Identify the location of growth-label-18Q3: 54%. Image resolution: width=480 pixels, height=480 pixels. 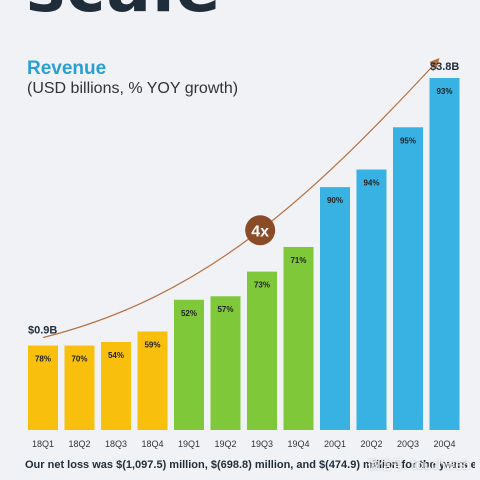
(116, 355).